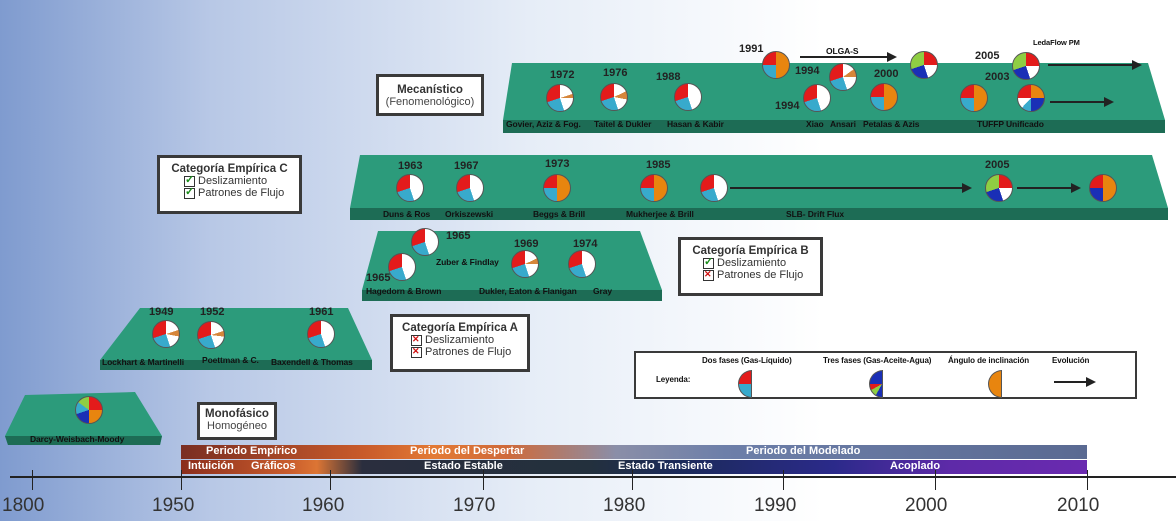 The width and height of the screenshot is (1176, 521). I want to click on year-label: 2000, so click(886, 74).